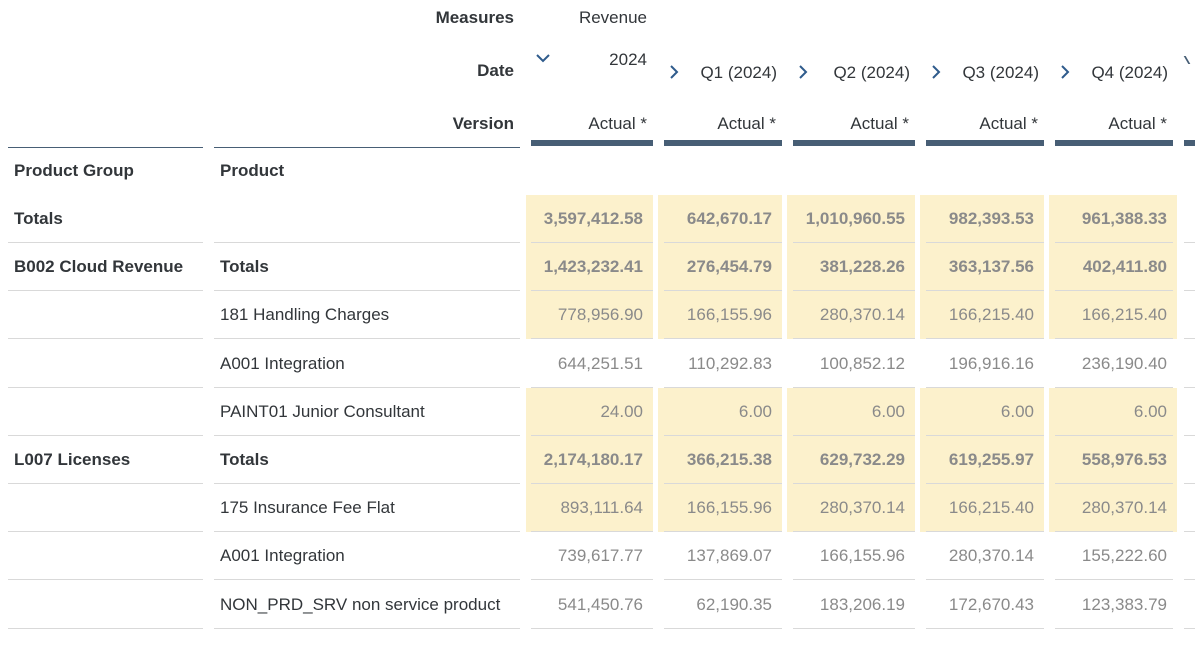 Image resolution: width=1195 pixels, height=667 pixels. Describe the element at coordinates (1124, 363) in the screenshot. I see `value-cell: 236,190.40` at that location.